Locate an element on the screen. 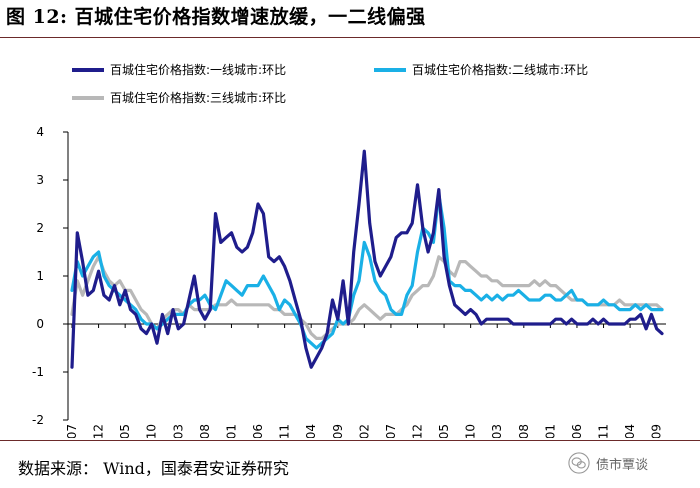  figure-title: 图 12: 百城住宅价格指数增速放缓，一二线偏强 is located at coordinates (216, 17).